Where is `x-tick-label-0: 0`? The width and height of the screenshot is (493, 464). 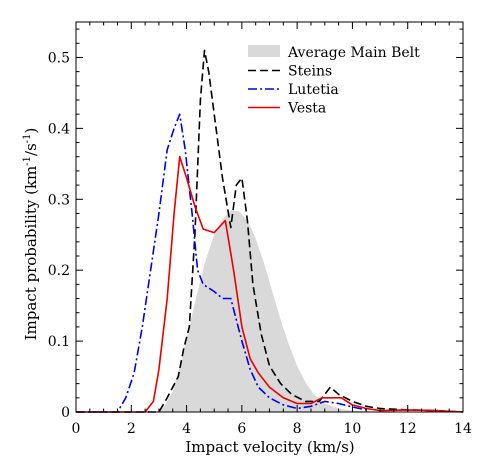 x-tick-label-0: 0 is located at coordinates (76, 429).